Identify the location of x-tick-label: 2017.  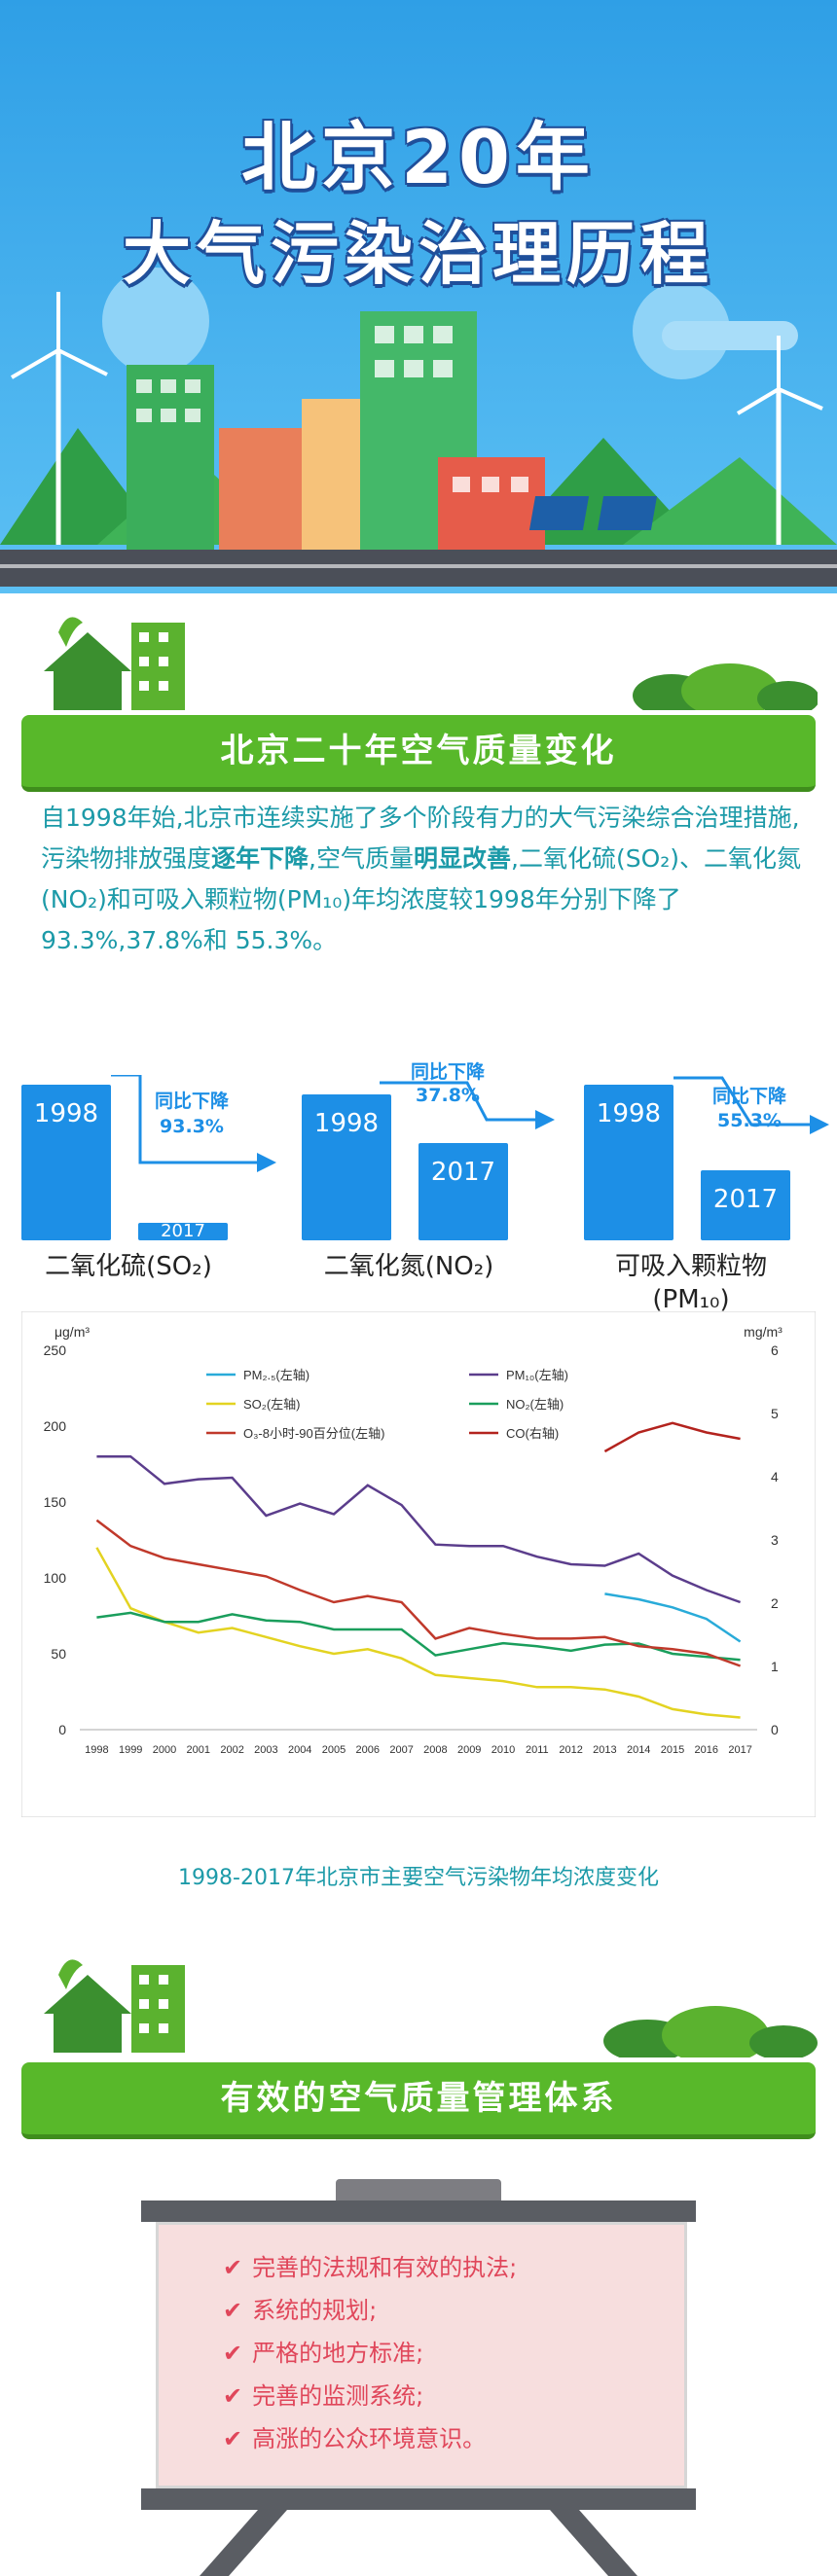
(739, 1750).